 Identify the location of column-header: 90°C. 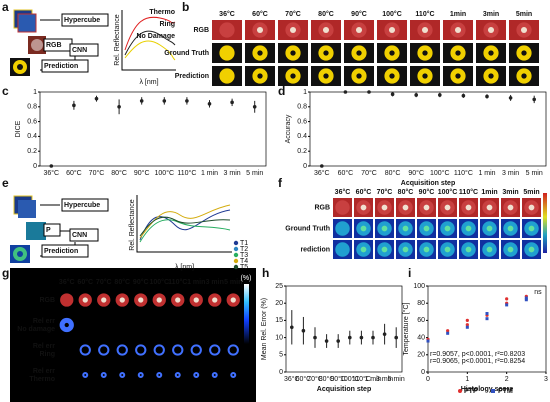
(141, 282).